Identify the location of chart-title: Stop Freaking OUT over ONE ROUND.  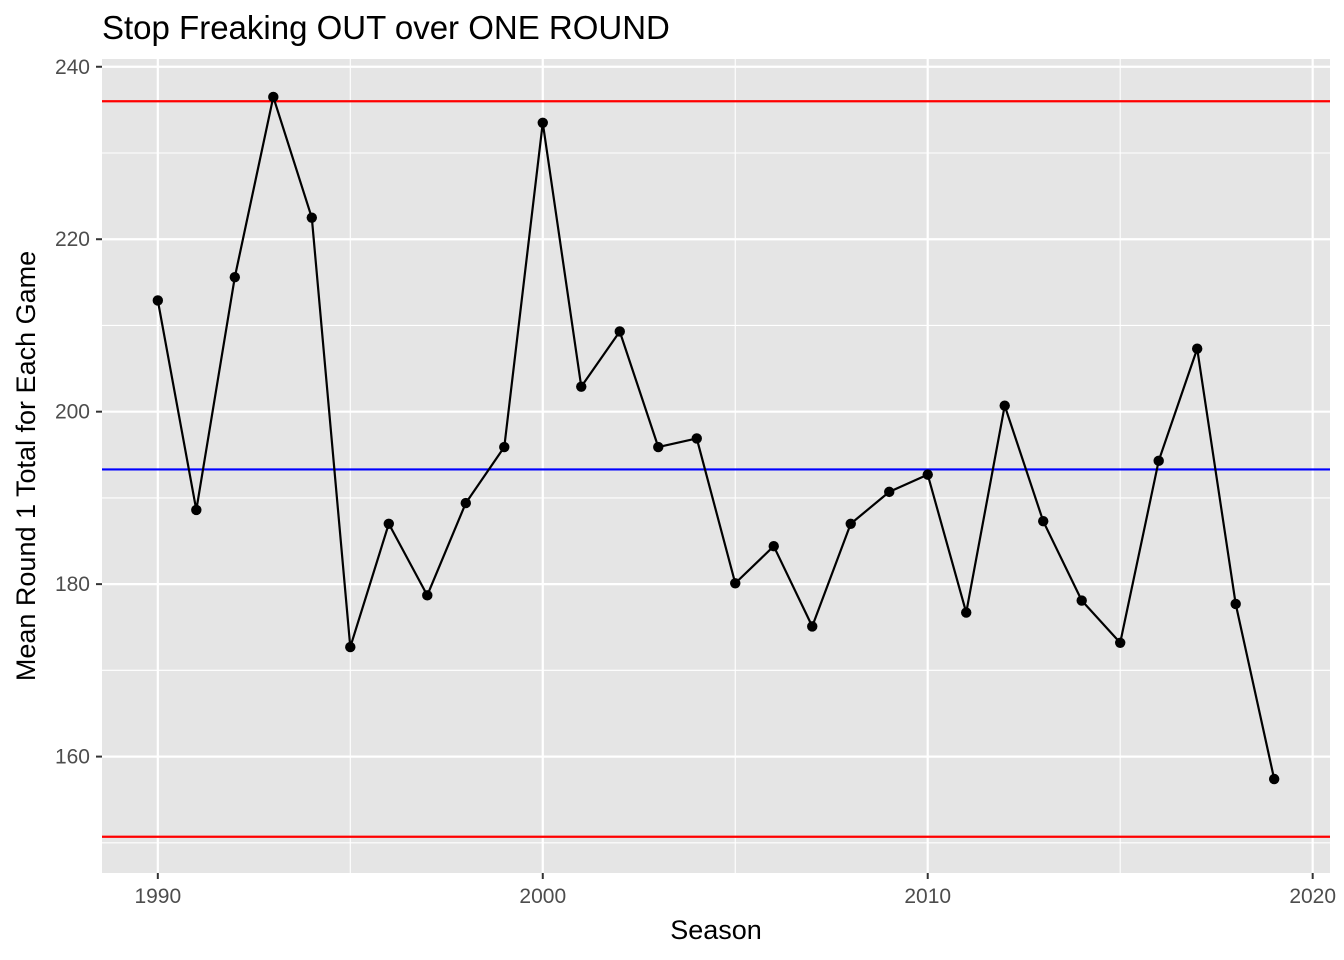
(386, 27).